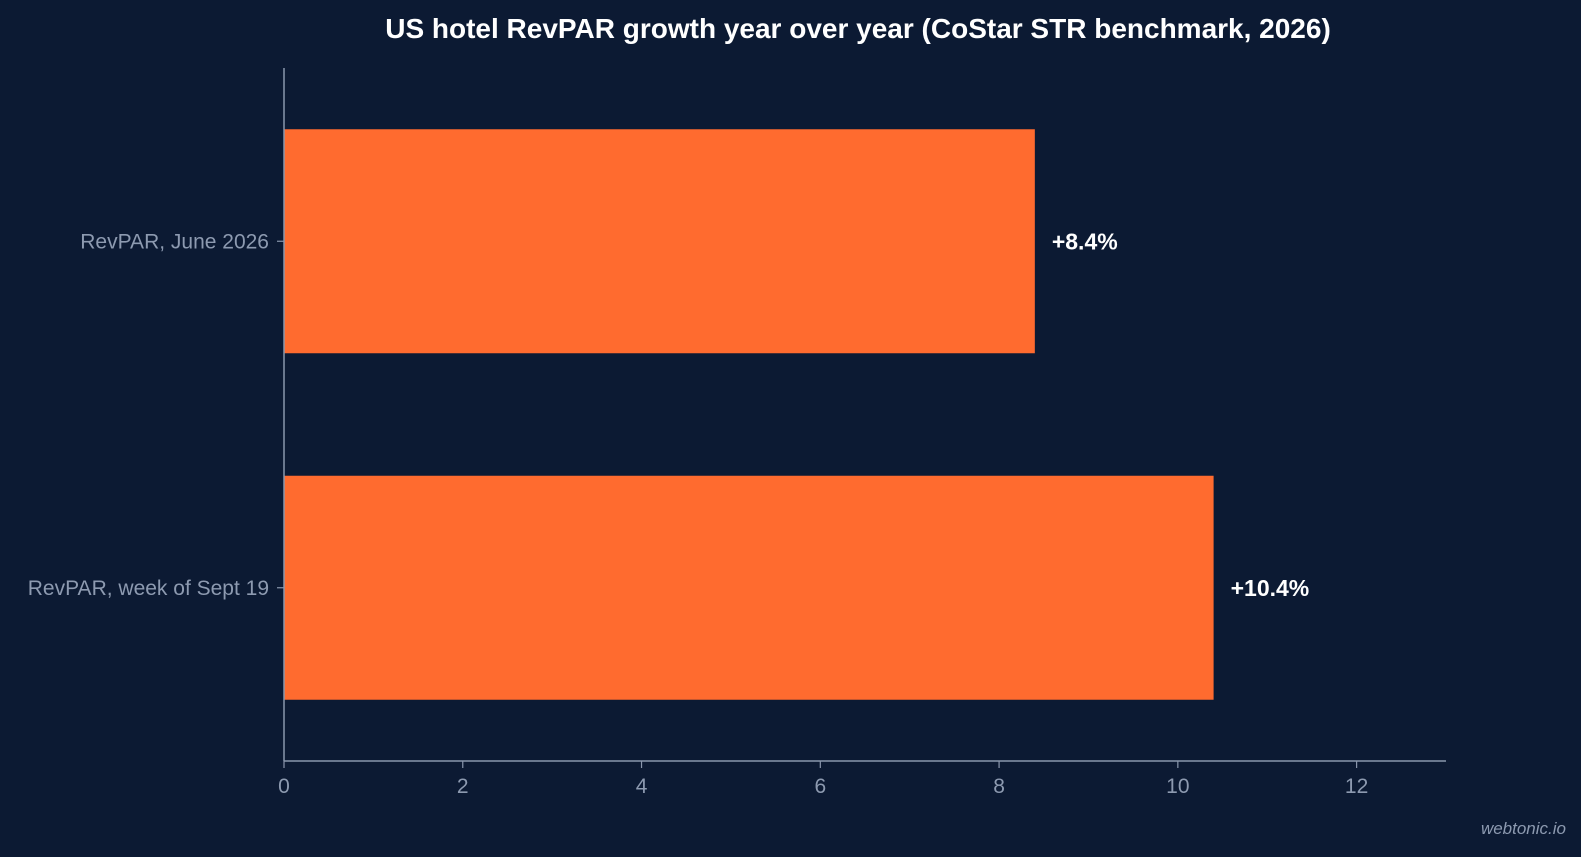 This screenshot has width=1581, height=857. What do you see at coordinates (999, 786) in the screenshot?
I see `x-tick-label-8: 8` at bounding box center [999, 786].